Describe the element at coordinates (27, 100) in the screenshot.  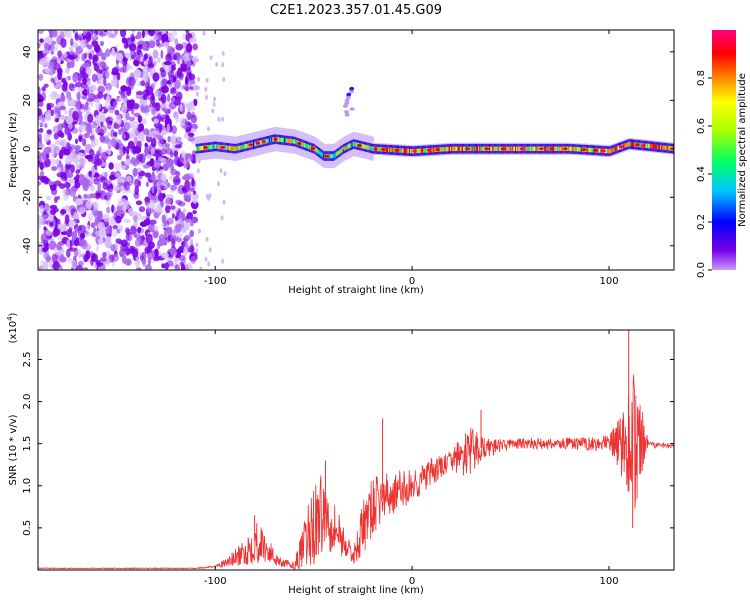
I see `y-tick-label: 20` at that location.